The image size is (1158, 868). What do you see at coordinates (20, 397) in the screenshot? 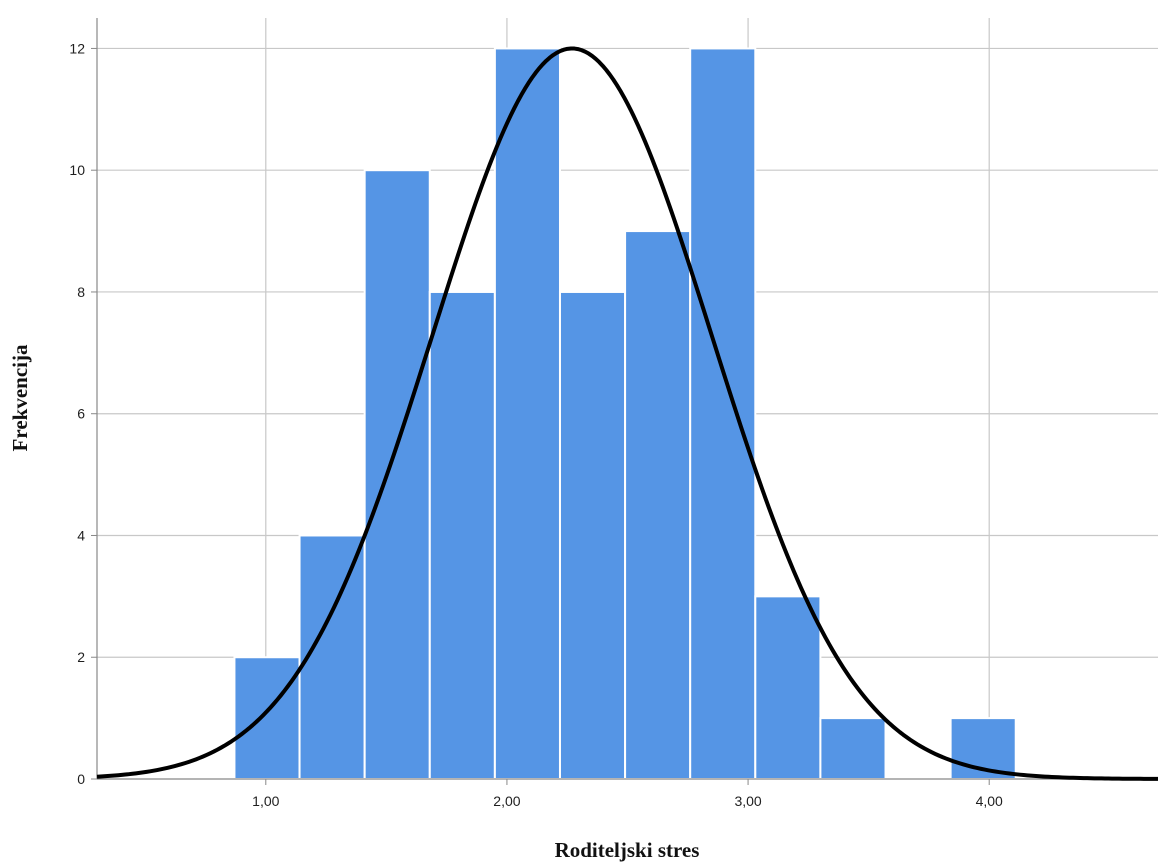
I see `y-axis-title: Frekvencija` at bounding box center [20, 397].